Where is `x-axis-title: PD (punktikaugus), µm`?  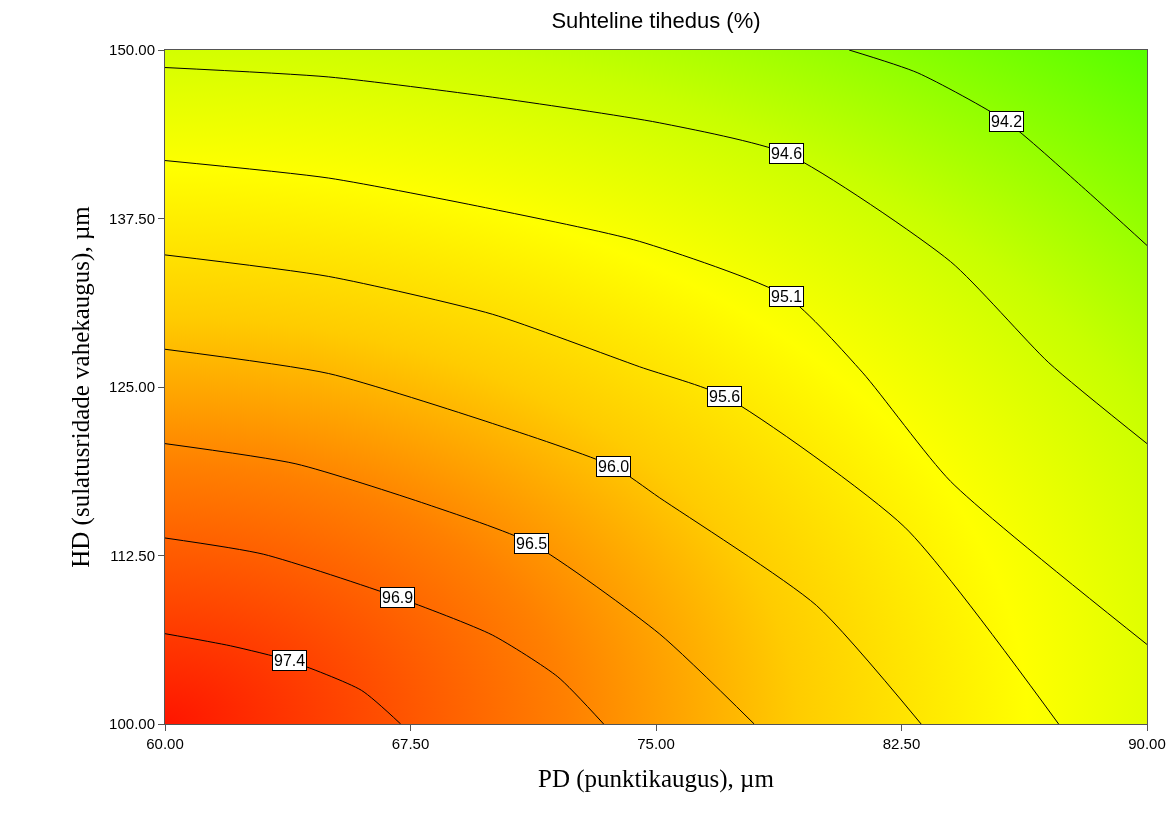
x-axis-title: PD (punktikaugus), µm is located at coordinates (656, 779).